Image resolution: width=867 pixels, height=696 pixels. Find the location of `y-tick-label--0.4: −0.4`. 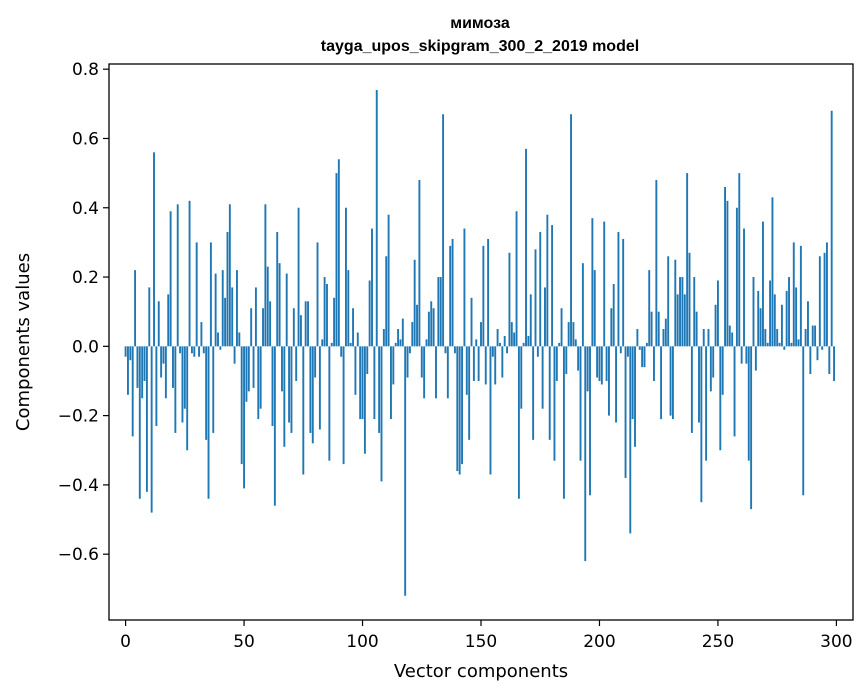

y-tick-label--0.4: −0.4 is located at coordinates (78, 486).